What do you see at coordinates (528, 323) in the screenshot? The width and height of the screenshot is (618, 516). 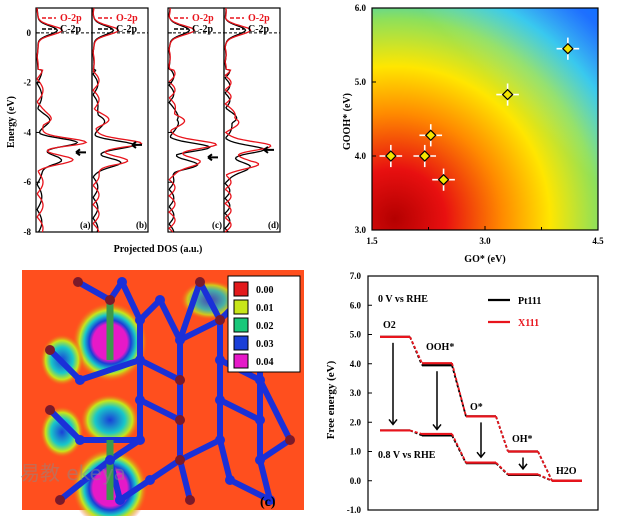 I see `legend-label: X111` at bounding box center [528, 323].